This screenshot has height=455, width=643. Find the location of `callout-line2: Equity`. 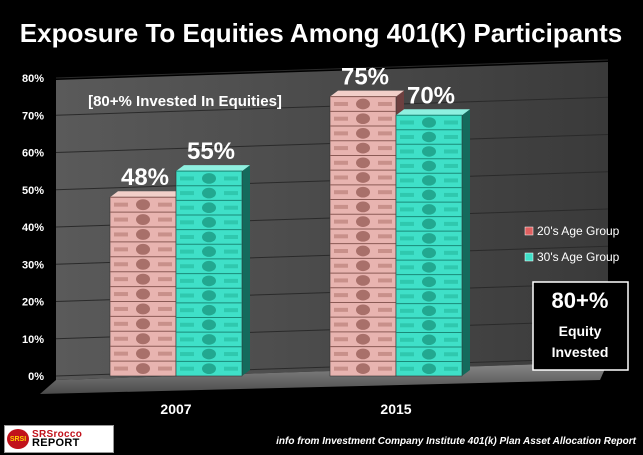

callout-line2: Equity is located at coordinates (580, 331).